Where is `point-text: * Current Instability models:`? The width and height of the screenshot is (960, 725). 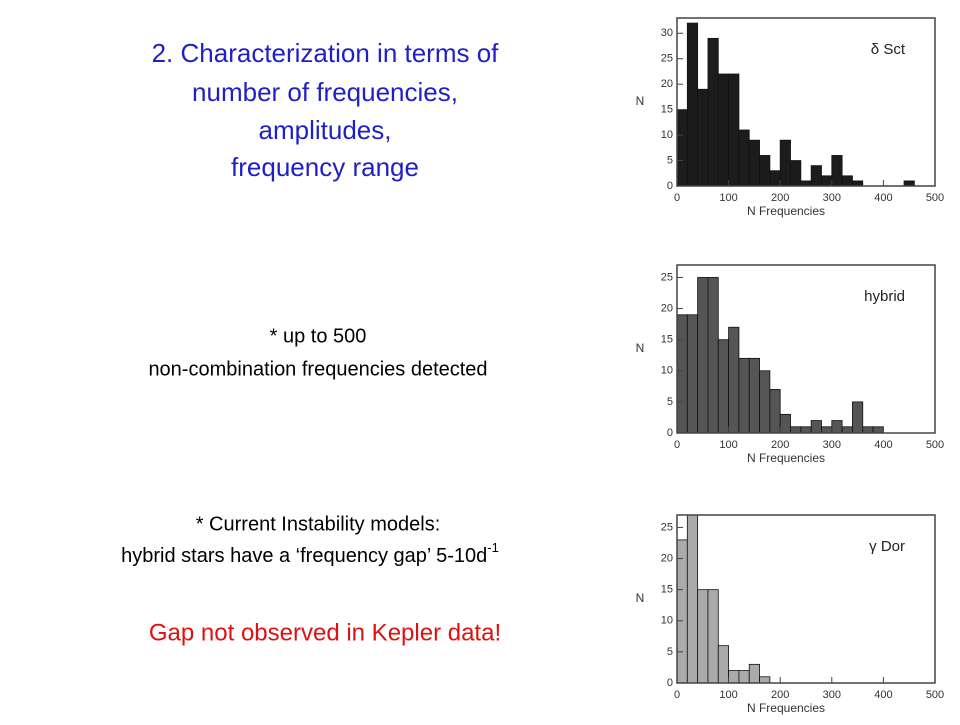
point-text: * Current Instability models: is located at coordinates (318, 524).